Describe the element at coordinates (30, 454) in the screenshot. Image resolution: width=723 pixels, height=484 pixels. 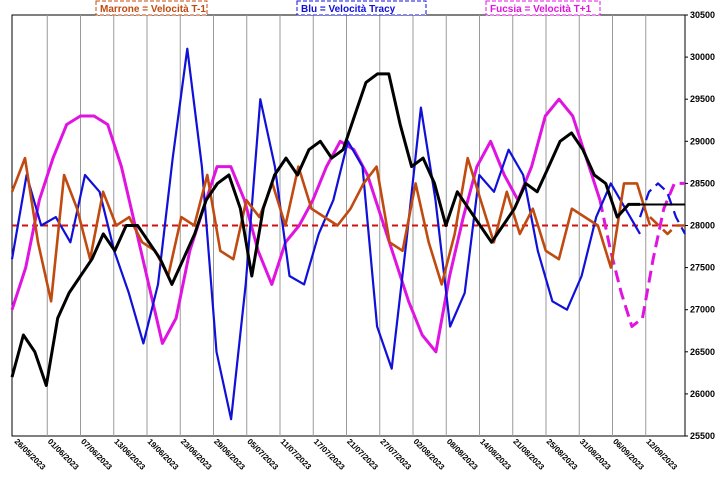
I see `x-tick-label: 26/05/2023` at that location.